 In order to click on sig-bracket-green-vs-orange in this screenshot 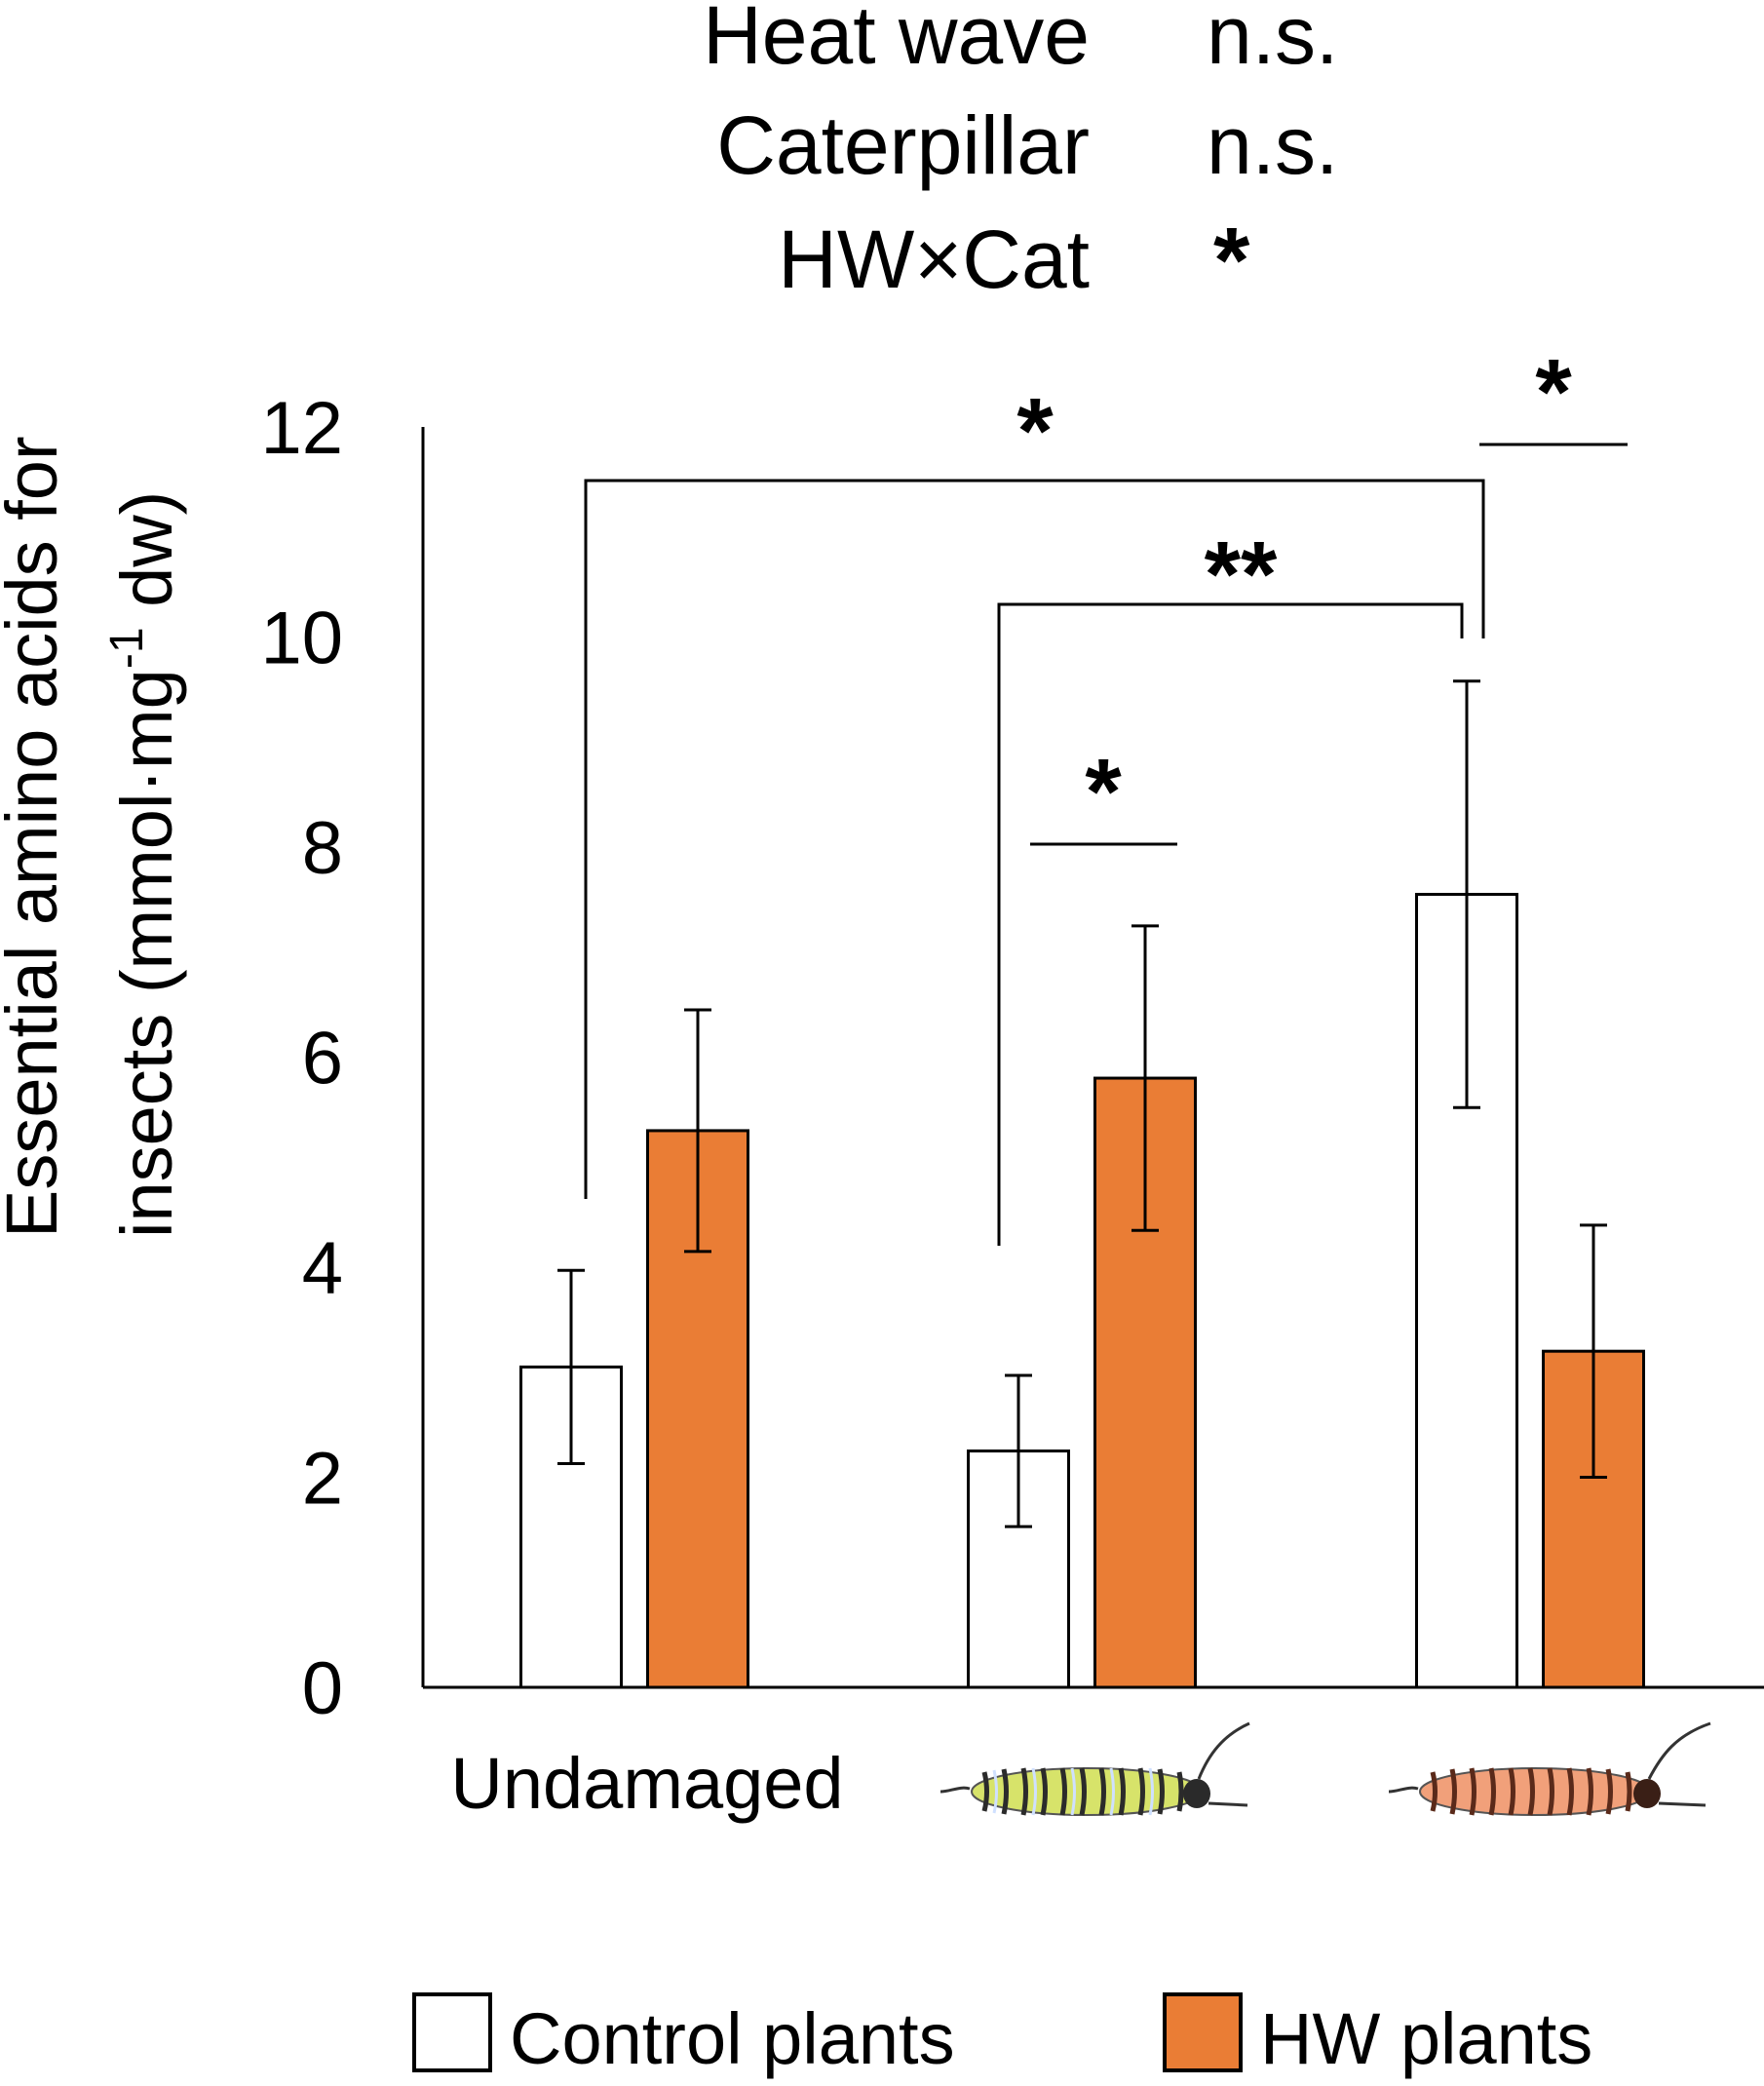, I will do `click(1231, 924)`.